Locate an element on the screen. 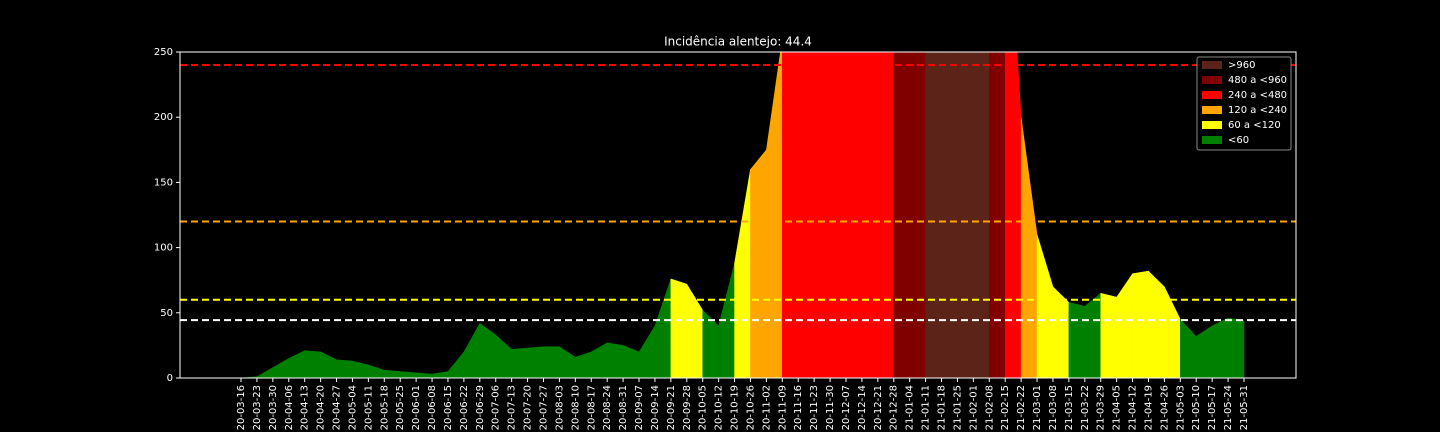  x-tick-label: 21-03-08 is located at coordinates (1053, 407).